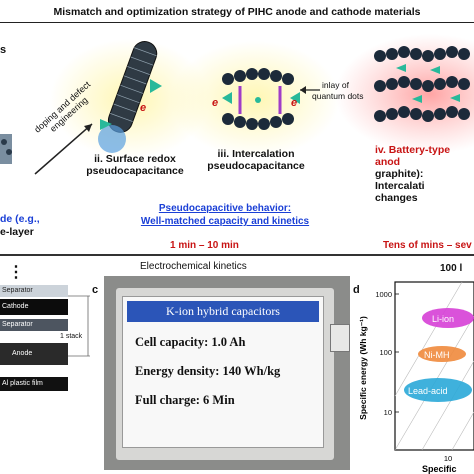 The image size is (474, 474). I want to click on label-surface-redox: ii. Surface redox pseudocapacitance, so click(135, 165).